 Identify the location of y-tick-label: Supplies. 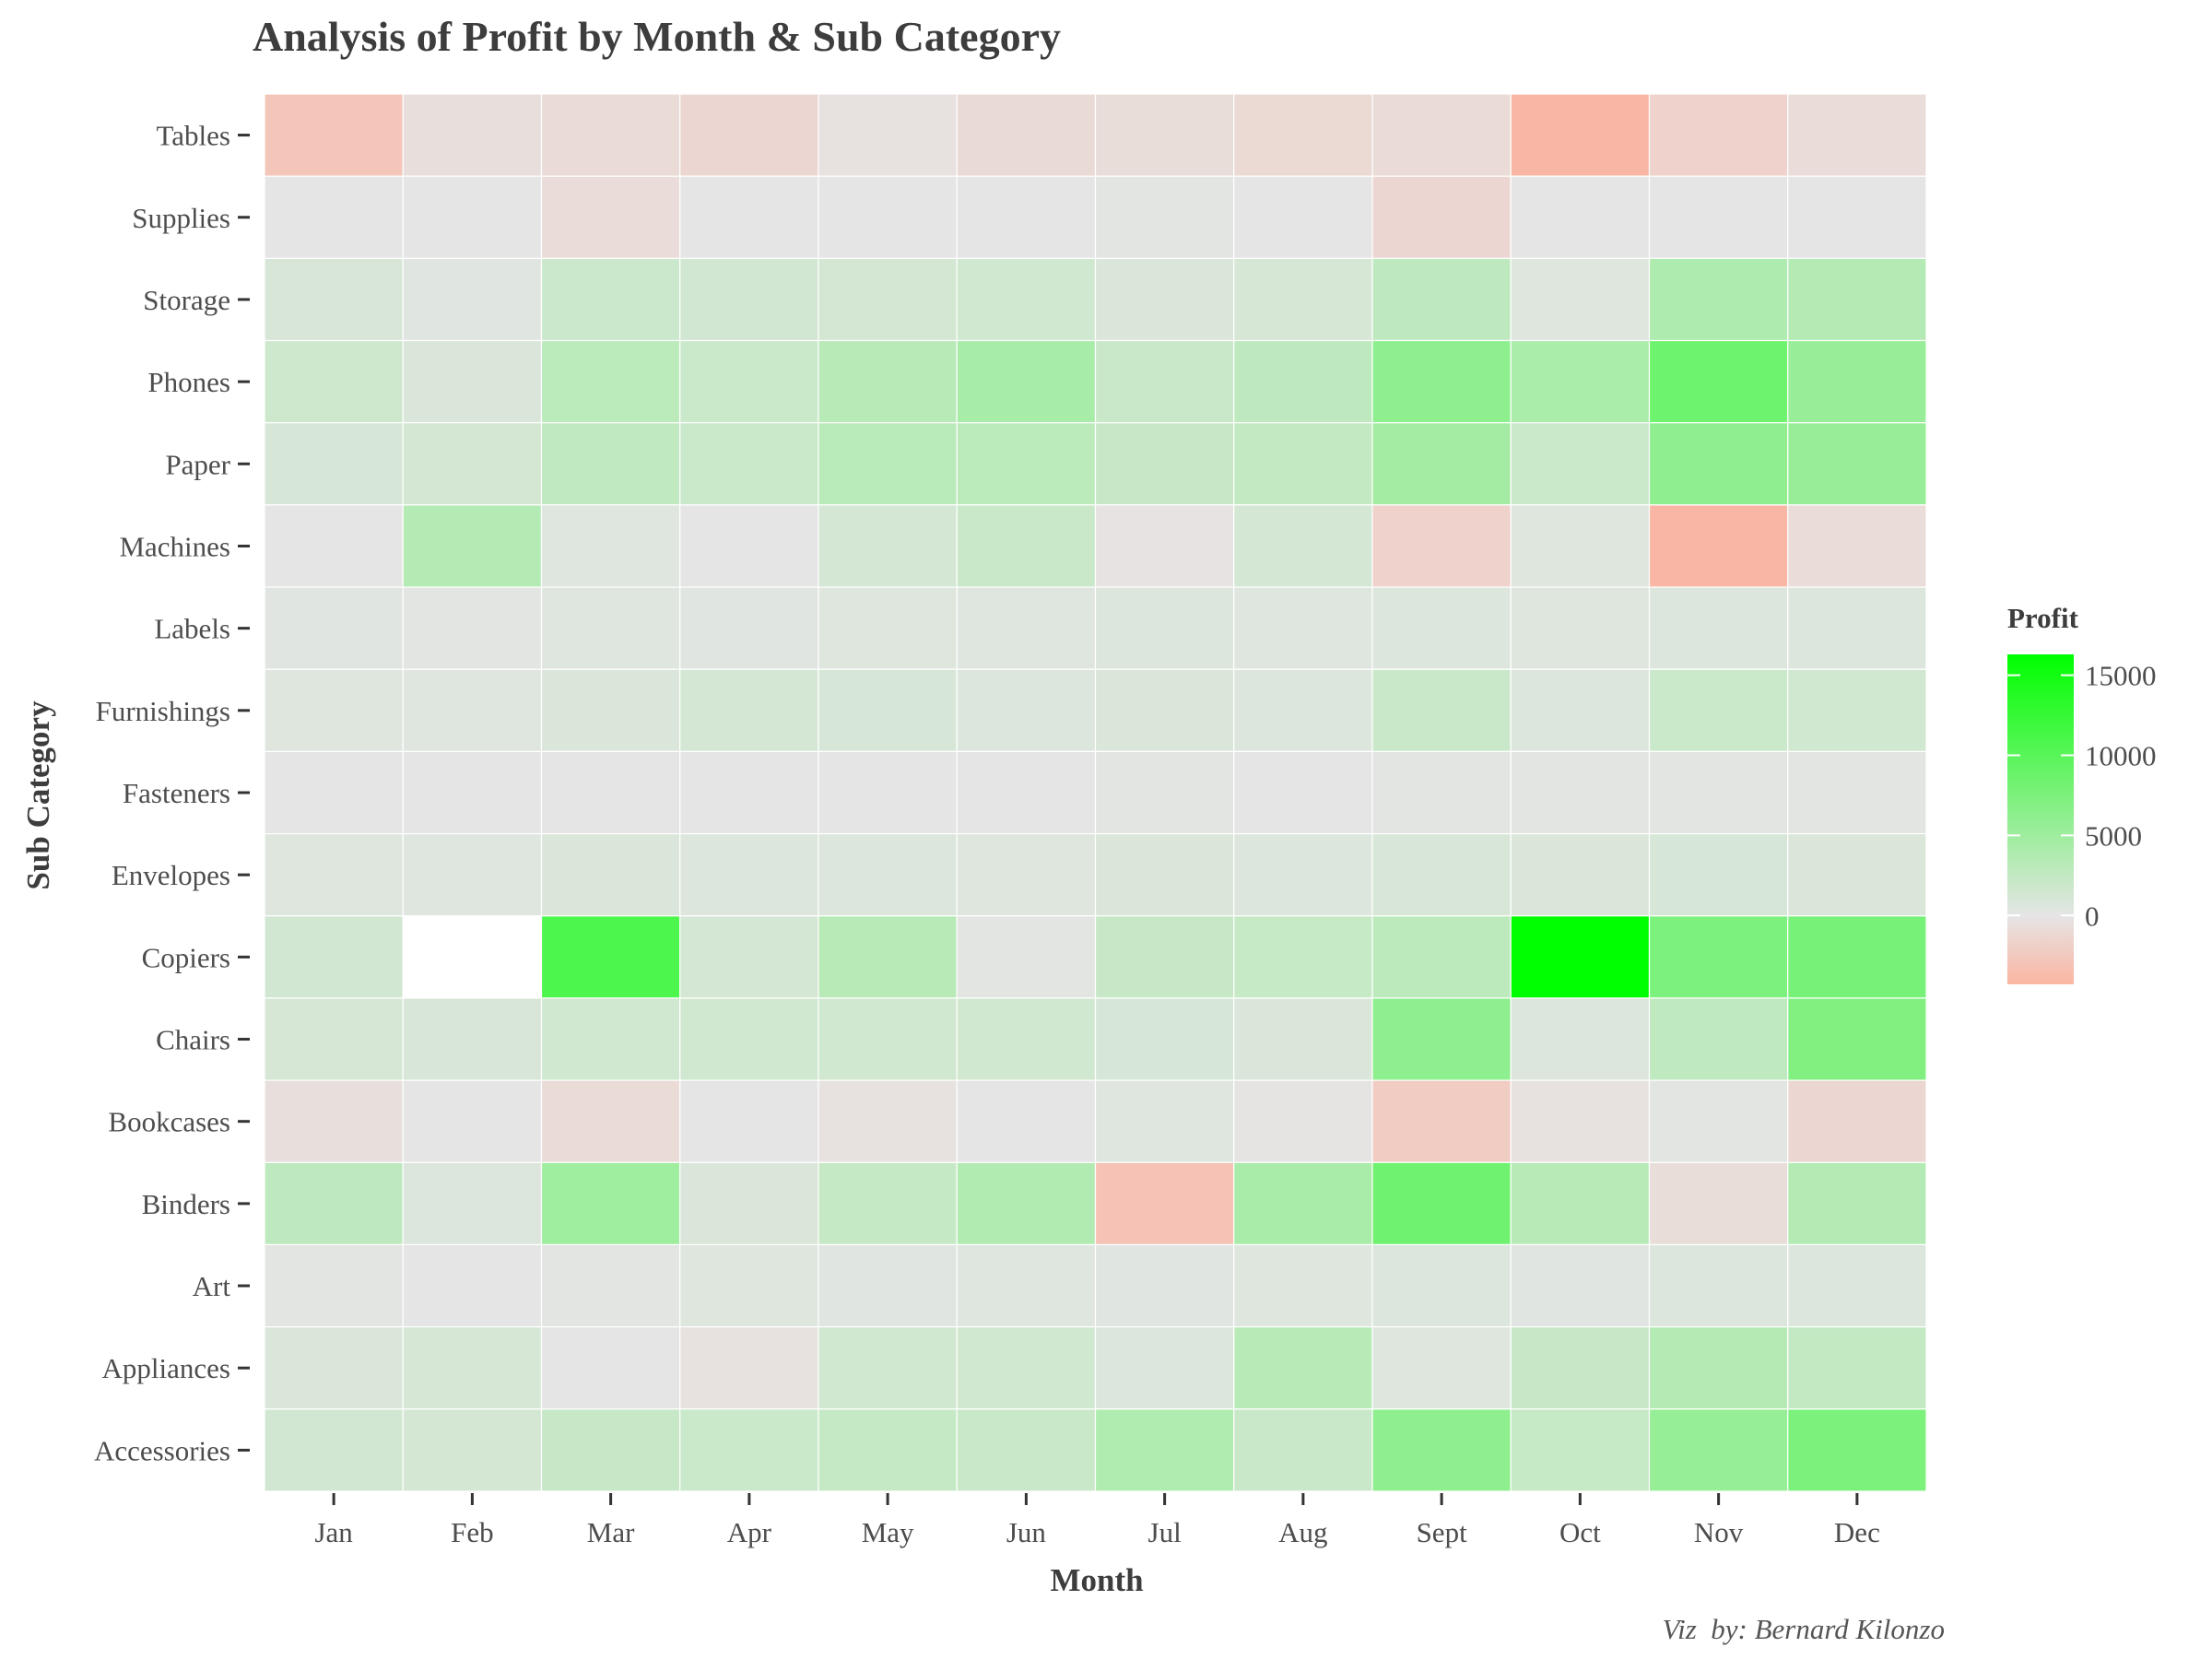
(181, 218).